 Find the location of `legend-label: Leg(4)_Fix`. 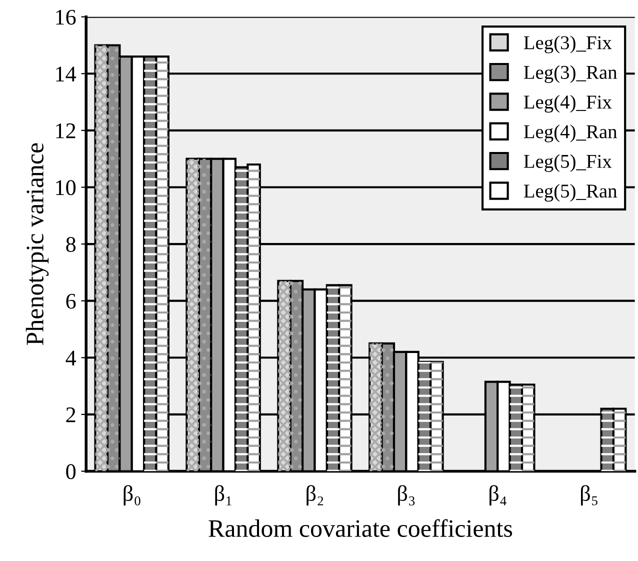

legend-label: Leg(4)_Fix is located at coordinates (568, 103).